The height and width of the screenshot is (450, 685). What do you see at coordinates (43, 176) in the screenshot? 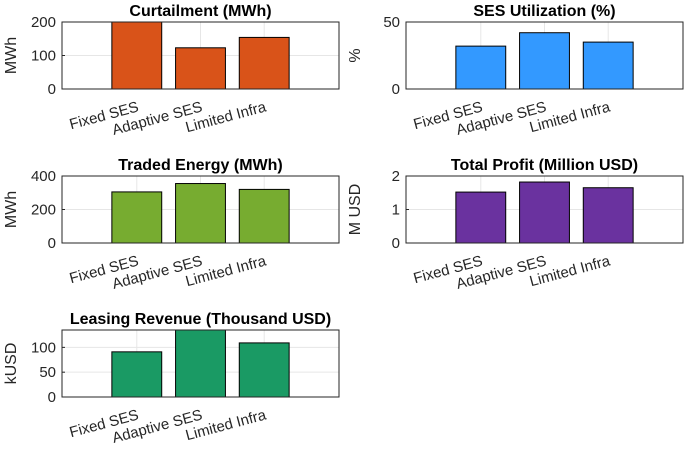
I see `y-tick-label: 400` at bounding box center [43, 176].